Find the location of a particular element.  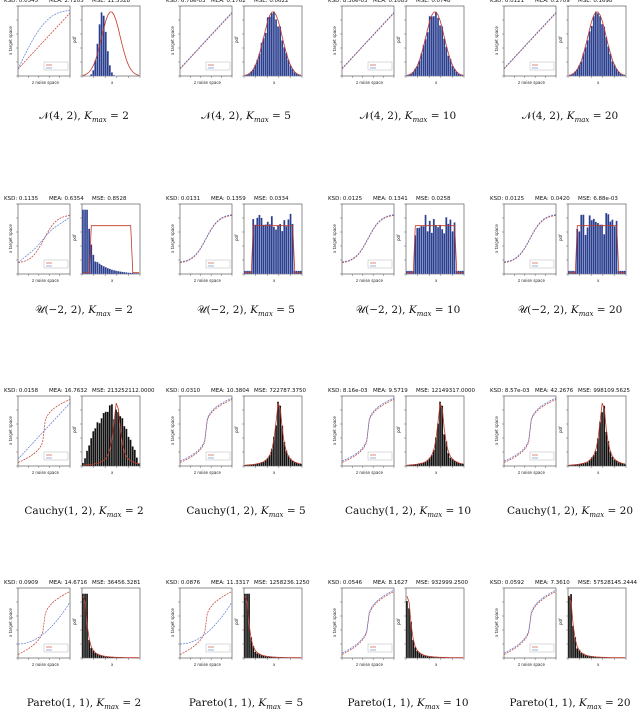

stat-mea: MEA: 0.1085 is located at coordinates (390, 2).